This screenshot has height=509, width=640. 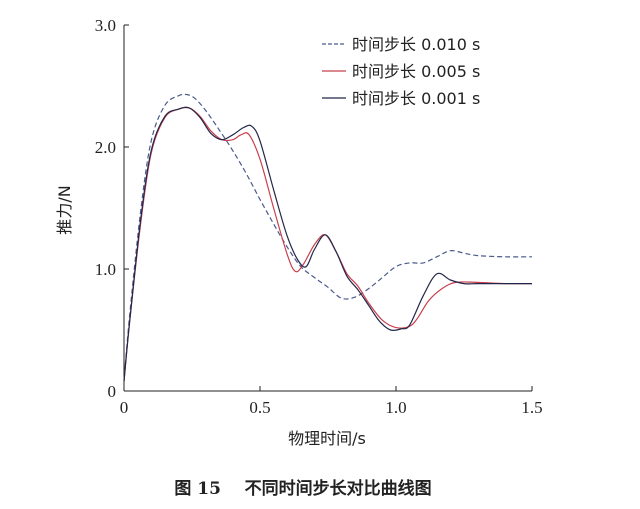 I want to click on y-tick-label: 2.0, so click(x=105, y=147).